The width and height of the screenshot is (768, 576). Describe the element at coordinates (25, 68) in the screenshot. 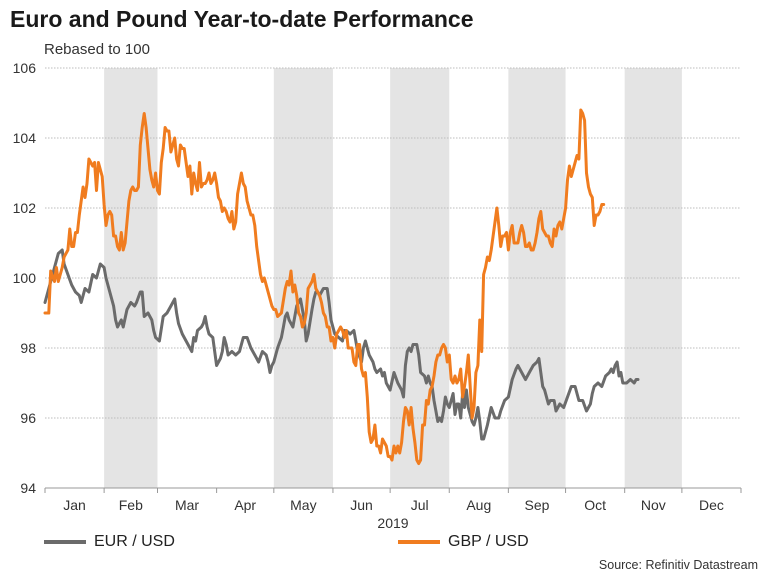

I see `y-tick-label: 106` at that location.